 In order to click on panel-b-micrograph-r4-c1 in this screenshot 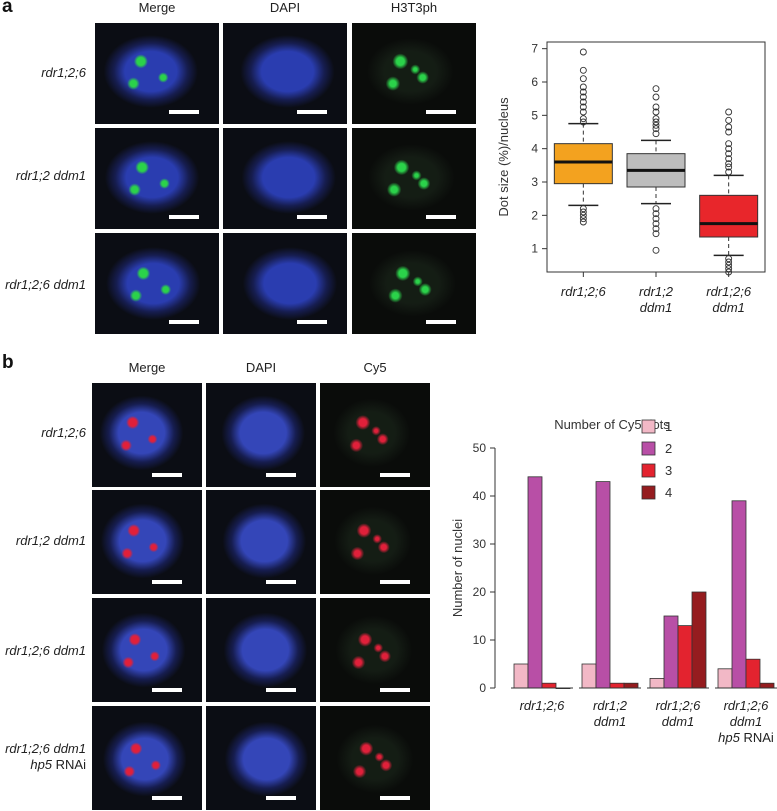, I will do `click(147, 758)`.